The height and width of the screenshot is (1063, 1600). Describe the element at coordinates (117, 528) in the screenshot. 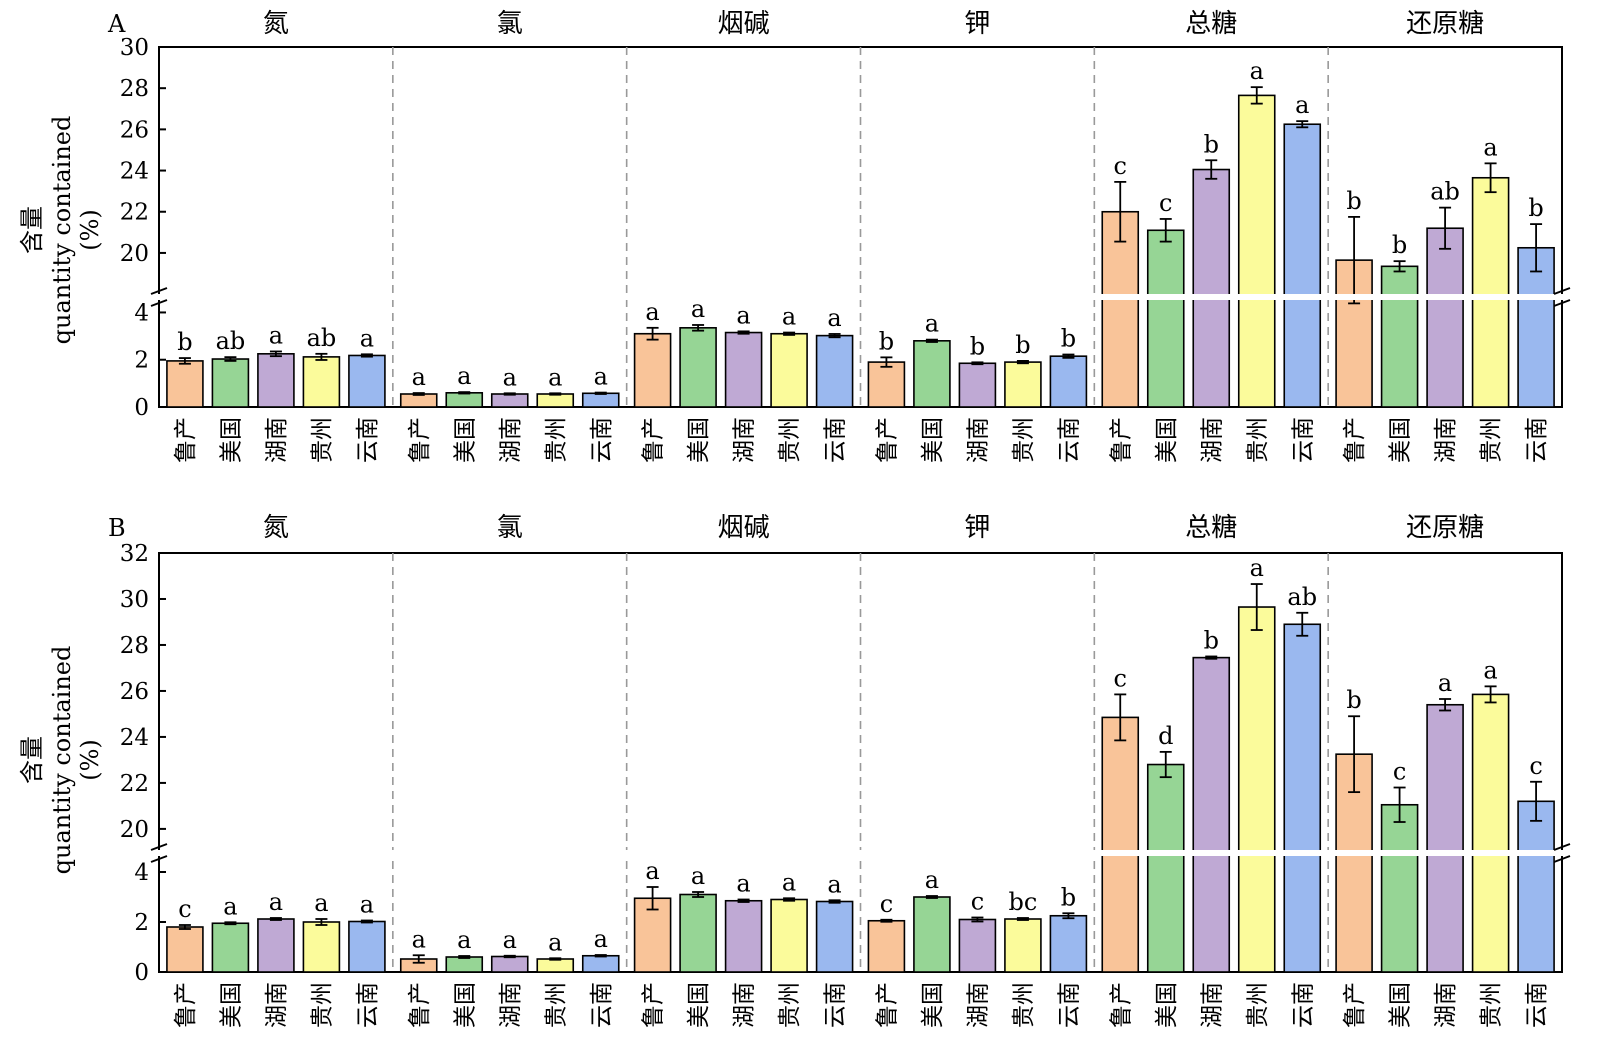

I see `panel-label: B` at that location.